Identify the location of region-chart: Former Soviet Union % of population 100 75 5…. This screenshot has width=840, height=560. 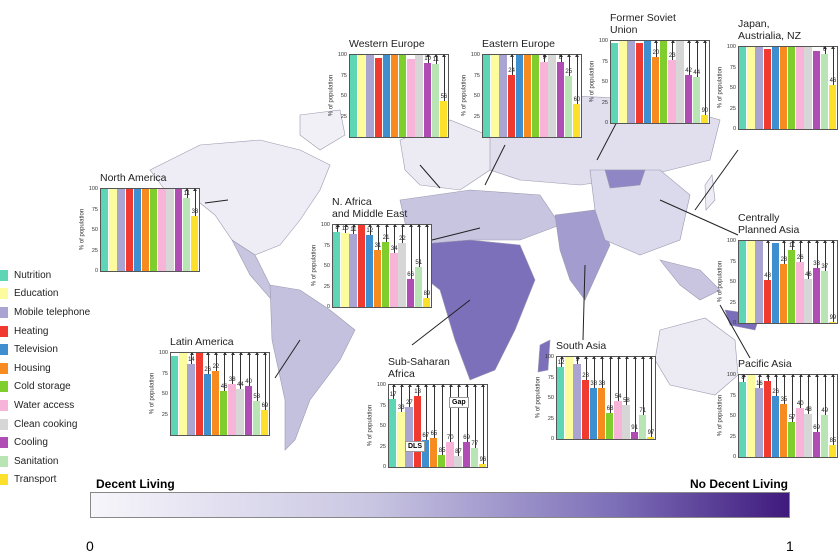
(650, 69).